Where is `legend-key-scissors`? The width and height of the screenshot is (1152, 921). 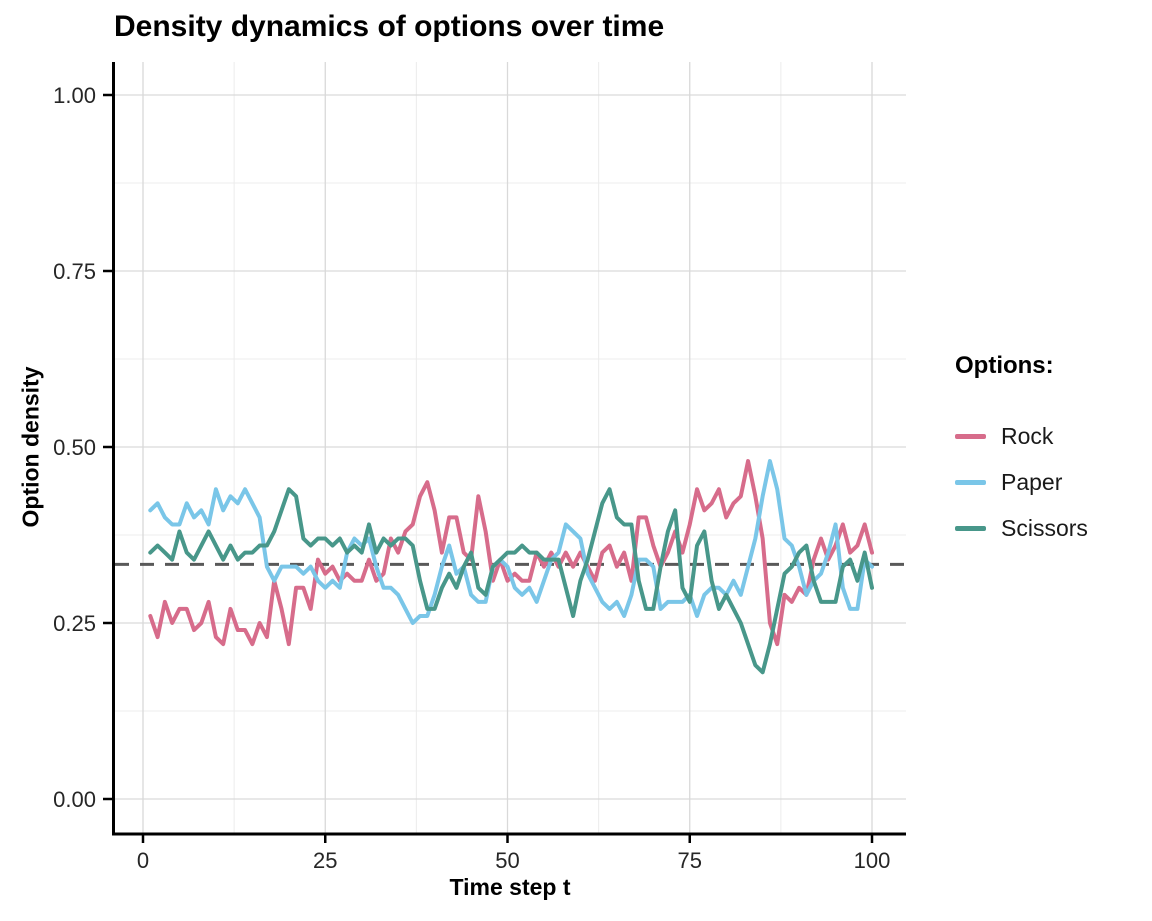
legend-key-scissors is located at coordinates (970, 528).